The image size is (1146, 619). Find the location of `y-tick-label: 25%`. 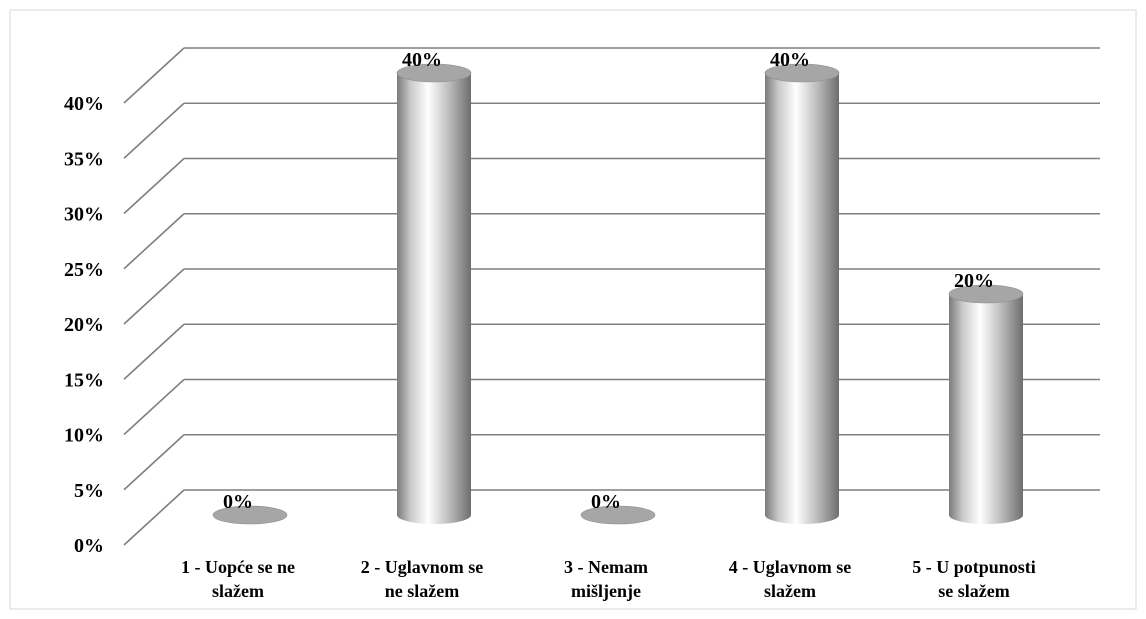

y-tick-label: 25% is located at coordinates (84, 270).